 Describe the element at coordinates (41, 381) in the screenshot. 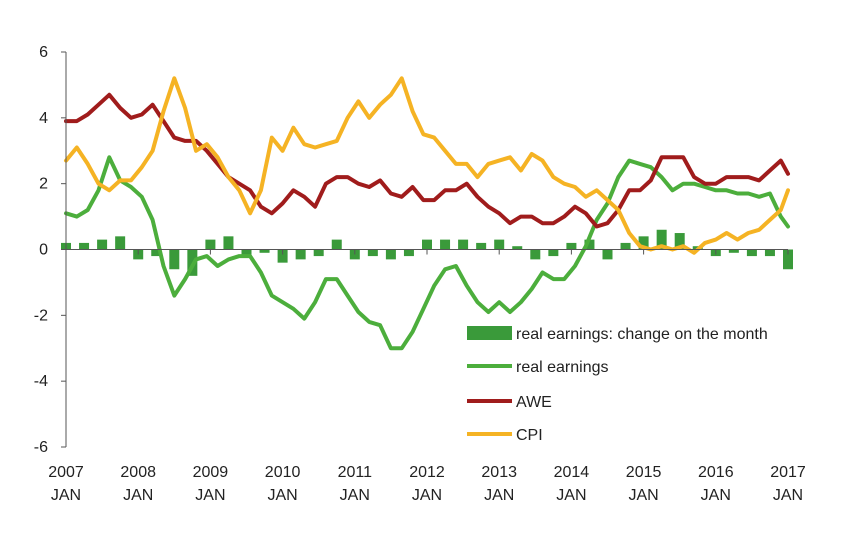

I see `y-tick-label: -4` at that location.